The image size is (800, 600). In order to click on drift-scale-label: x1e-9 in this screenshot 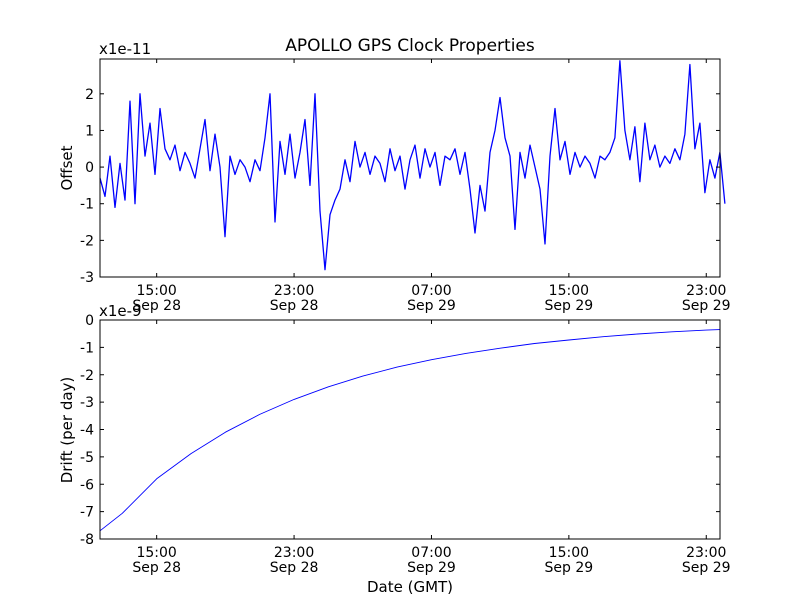, I will do `click(120, 311)`.